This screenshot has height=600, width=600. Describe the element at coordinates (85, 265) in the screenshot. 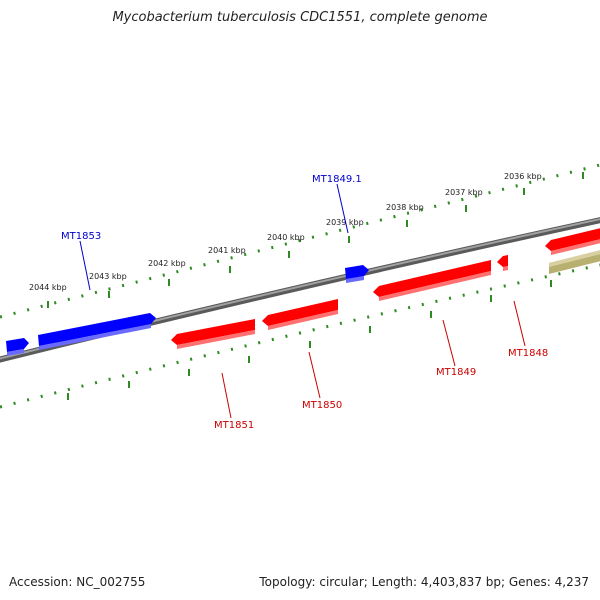

I see `leader-mt1853` at that location.